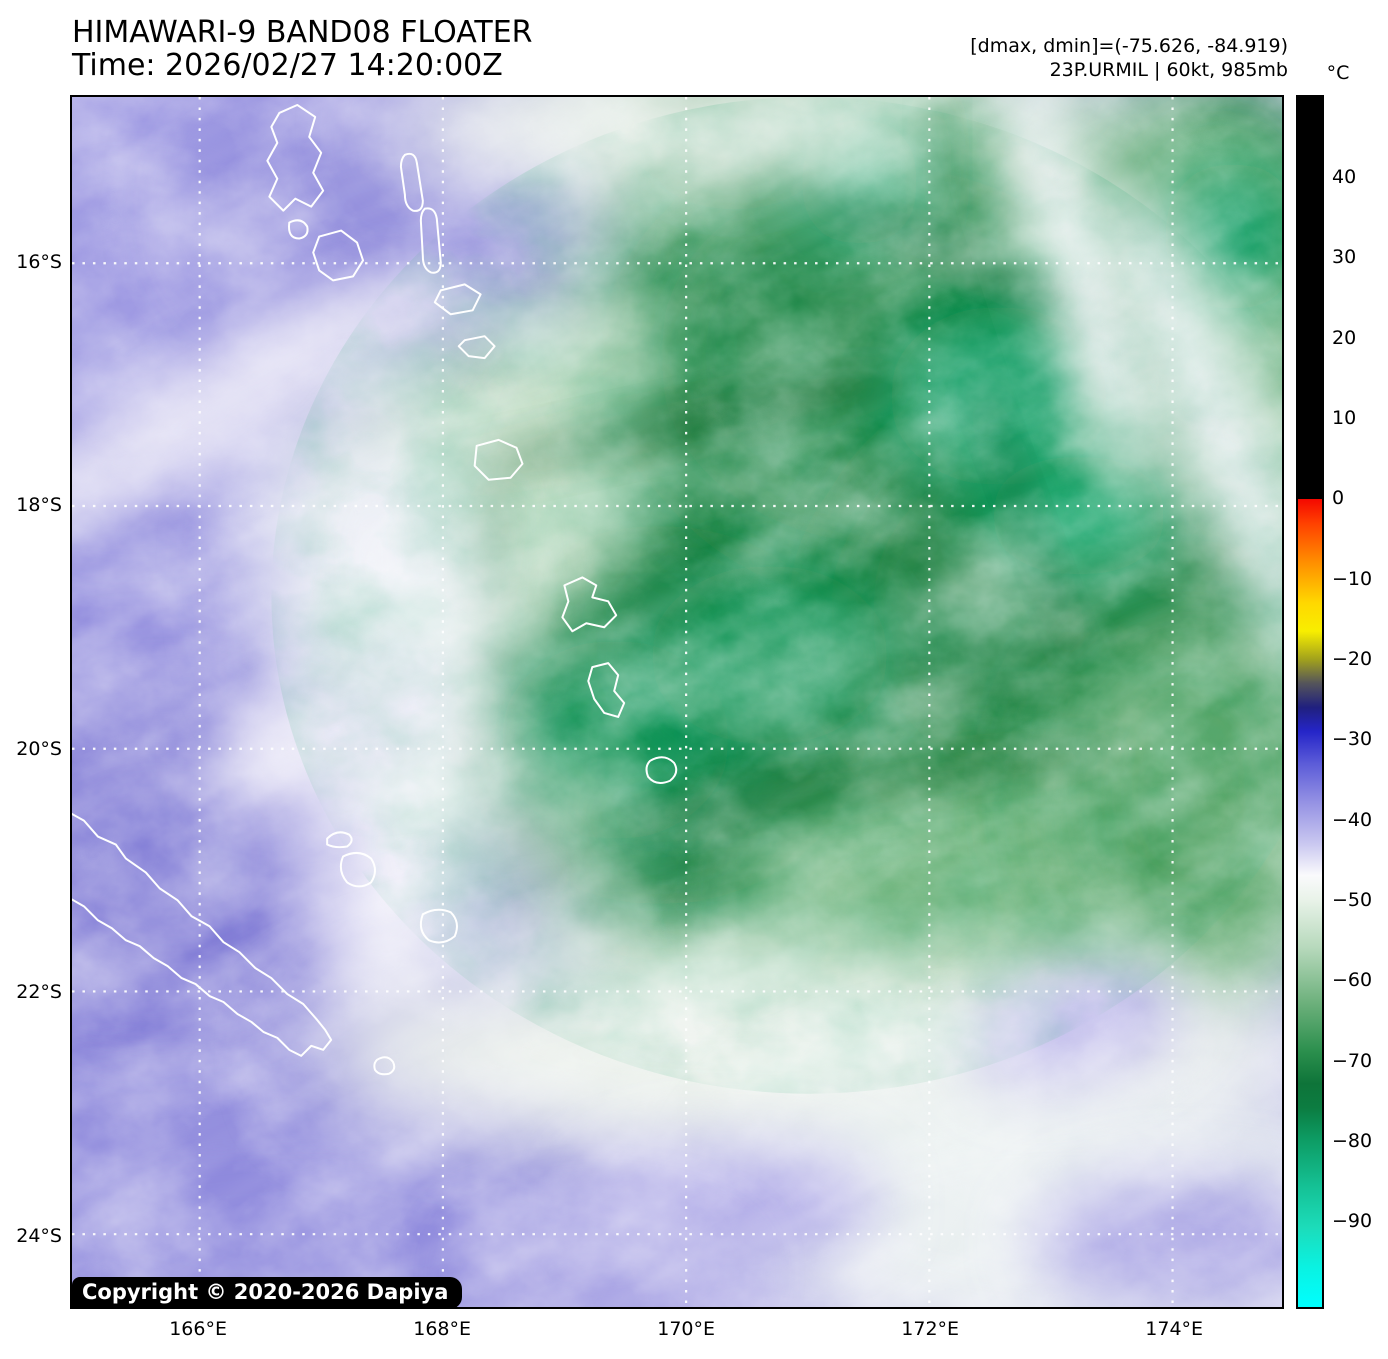 The width and height of the screenshot is (1388, 1359). What do you see at coordinates (1338, 498) in the screenshot?
I see `colorbar-tick-label: 0` at bounding box center [1338, 498].